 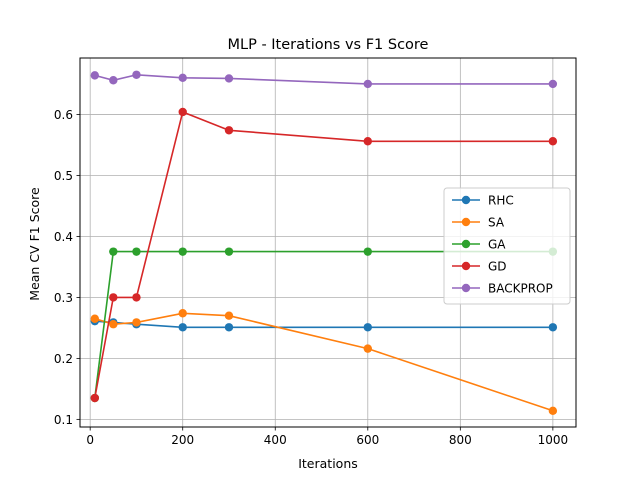 I want to click on chart-title: MLP - Iterations vs F1 Score, so click(x=328, y=45).